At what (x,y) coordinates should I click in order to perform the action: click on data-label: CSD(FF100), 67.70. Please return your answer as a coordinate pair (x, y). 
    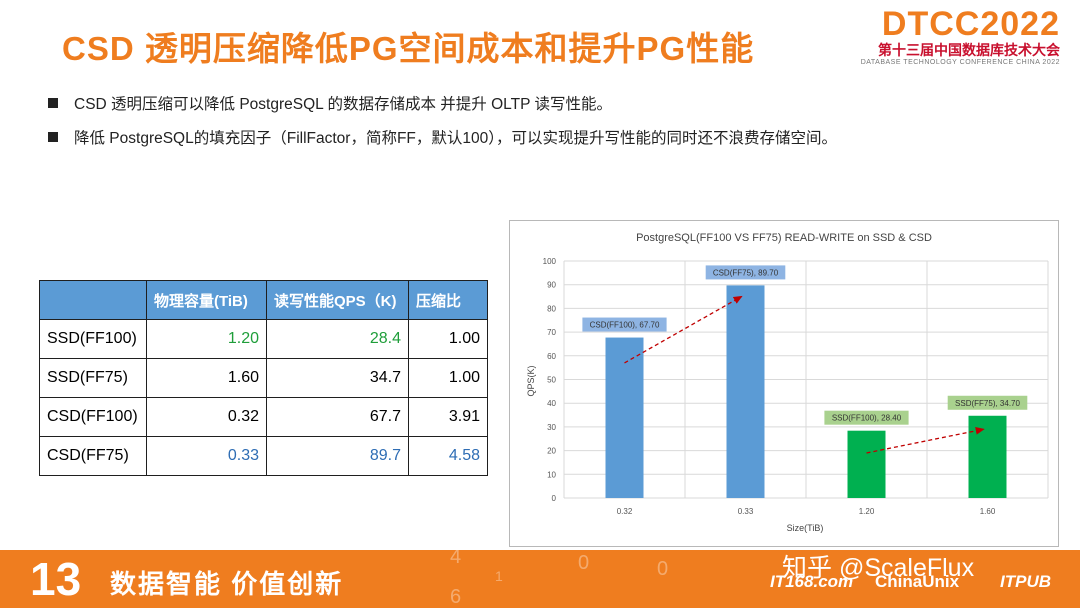
    Looking at the image, I should click on (625, 325).